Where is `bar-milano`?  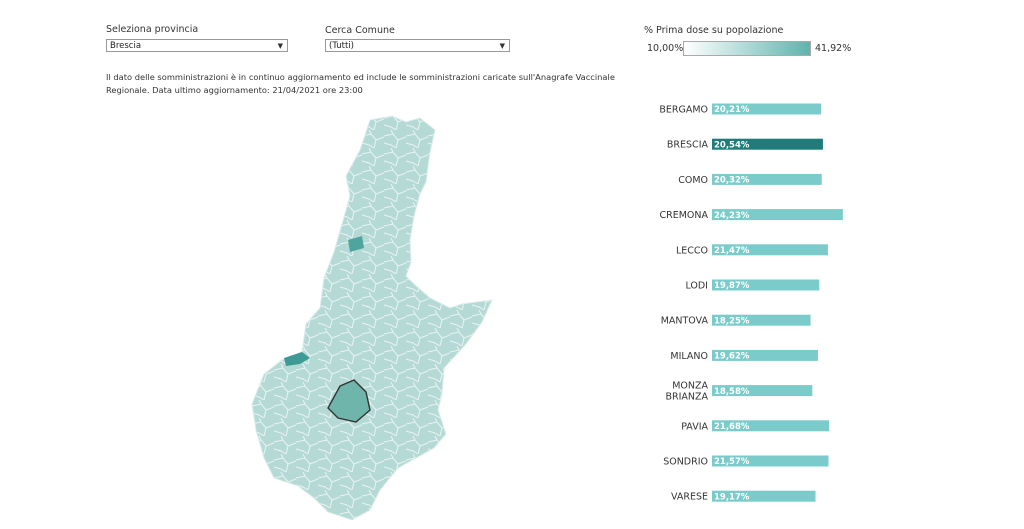 bar-milano is located at coordinates (765, 355).